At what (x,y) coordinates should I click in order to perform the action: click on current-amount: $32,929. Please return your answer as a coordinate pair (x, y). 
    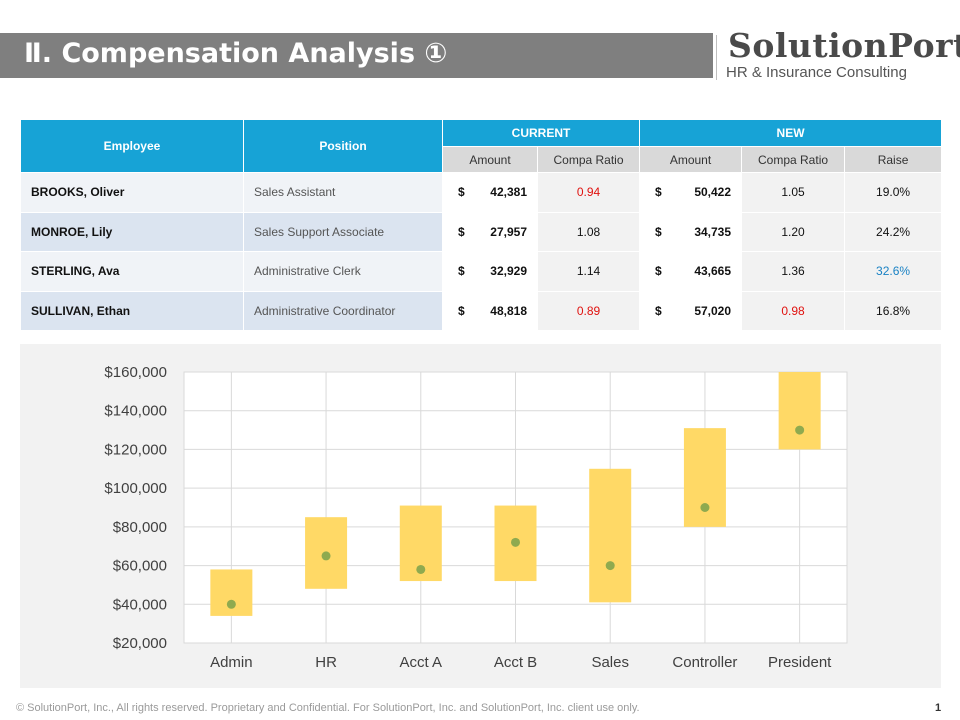
    Looking at the image, I should click on (490, 271).